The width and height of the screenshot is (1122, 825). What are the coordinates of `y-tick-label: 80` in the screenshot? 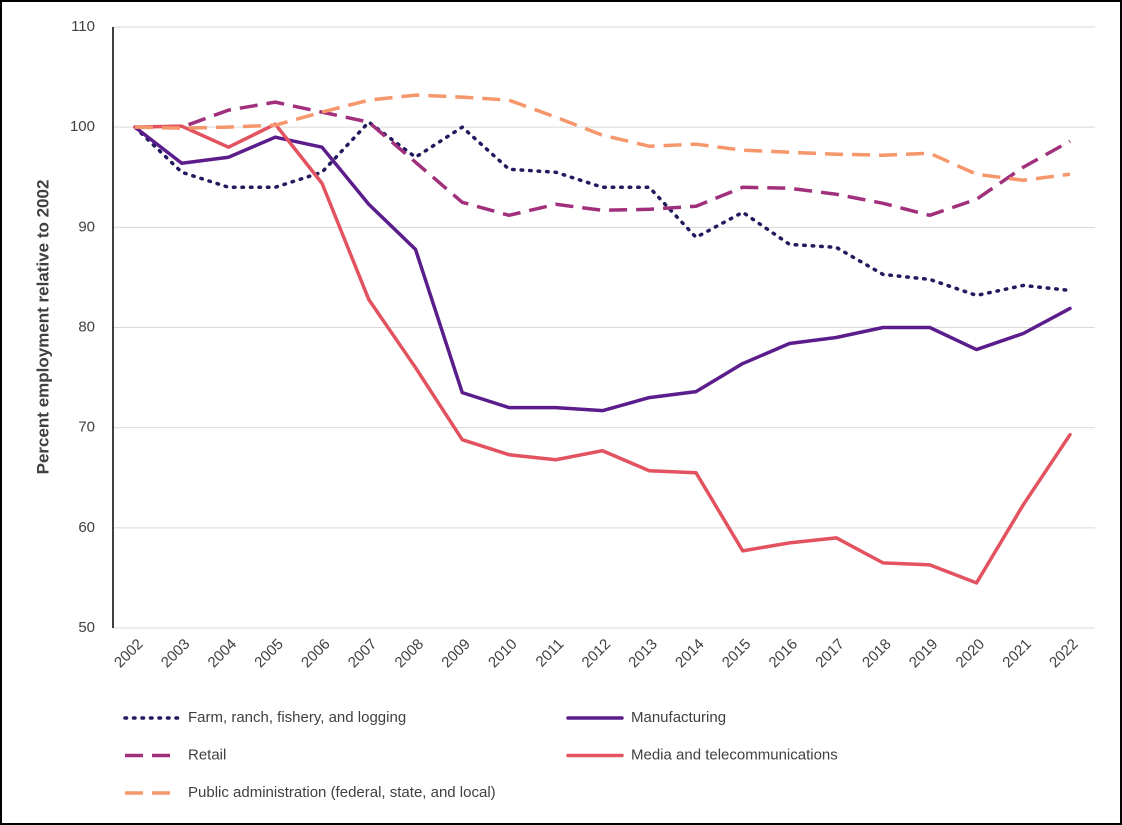 It's located at (86, 326).